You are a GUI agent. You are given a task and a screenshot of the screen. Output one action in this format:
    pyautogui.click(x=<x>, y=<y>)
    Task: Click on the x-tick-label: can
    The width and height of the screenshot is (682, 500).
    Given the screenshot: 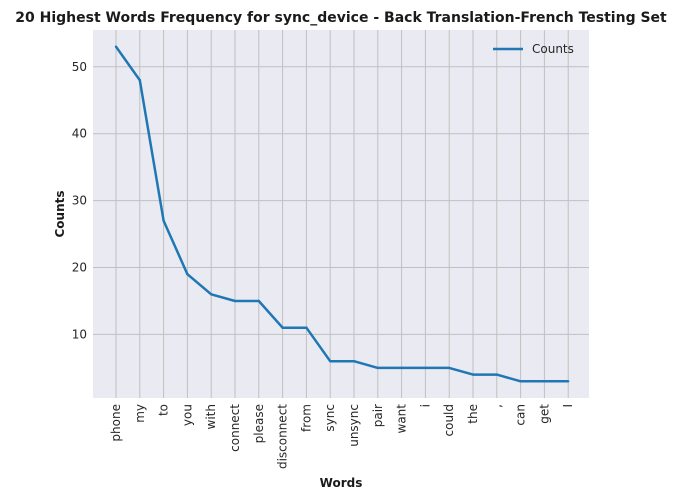 What is the action you would take?
    pyautogui.click(x=521, y=415)
    